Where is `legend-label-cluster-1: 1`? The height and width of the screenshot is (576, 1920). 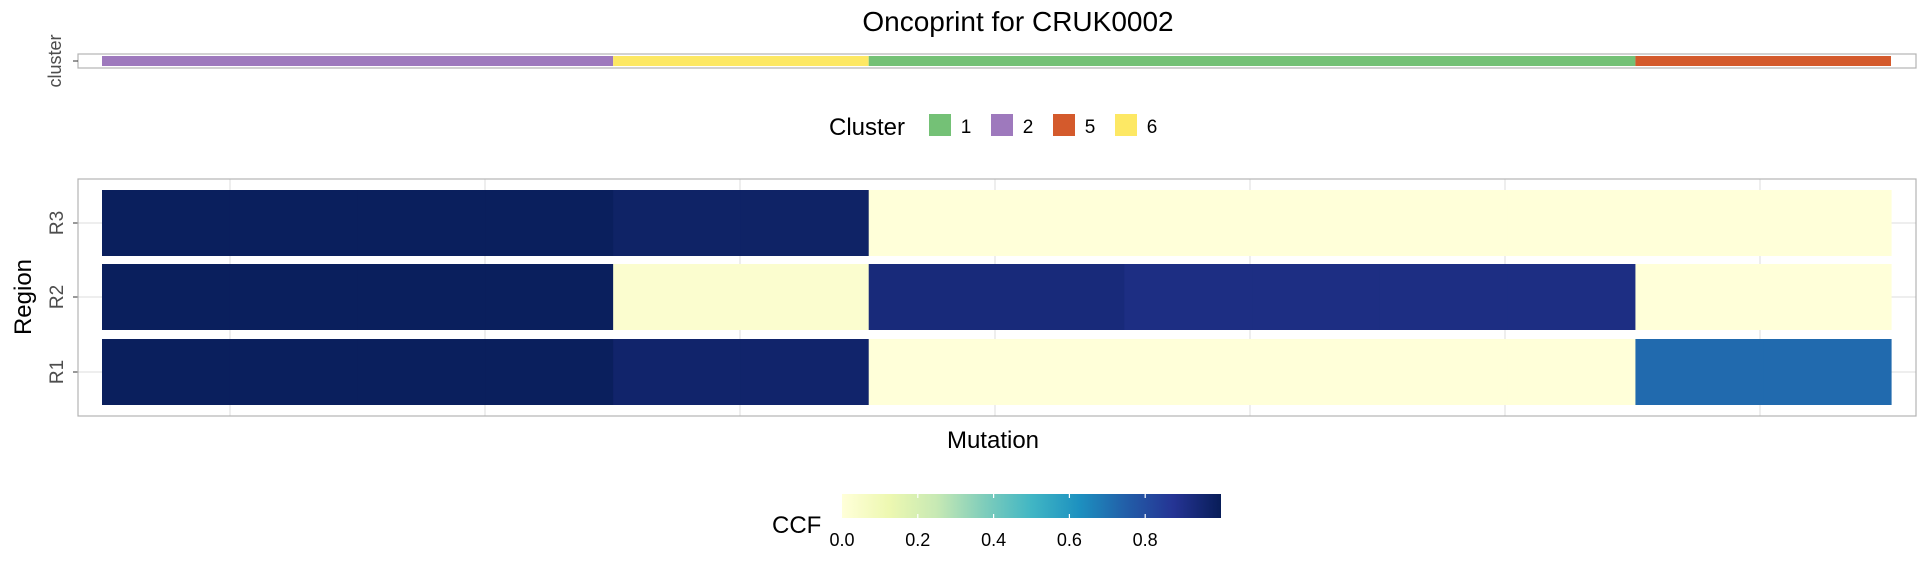 legend-label-cluster-1: 1 is located at coordinates (966, 127).